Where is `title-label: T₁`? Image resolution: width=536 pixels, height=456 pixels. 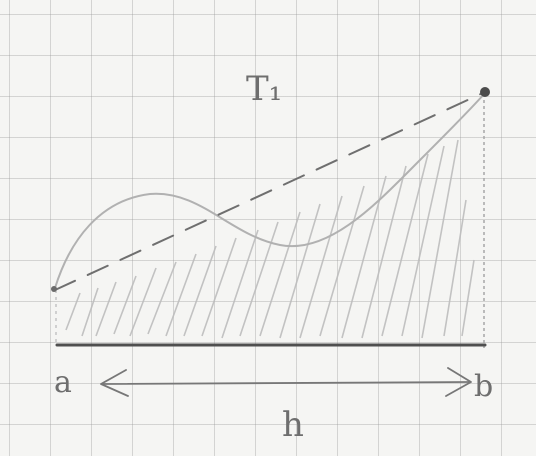
title-label: T₁ is located at coordinates (264, 89).